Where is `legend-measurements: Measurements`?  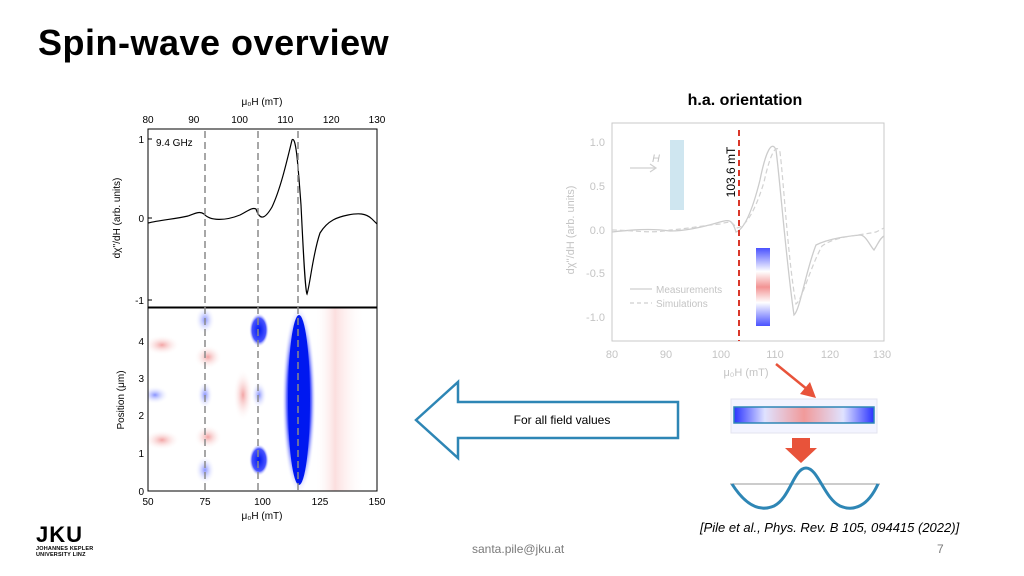
legend-measurements: Measurements is located at coordinates (689, 290).